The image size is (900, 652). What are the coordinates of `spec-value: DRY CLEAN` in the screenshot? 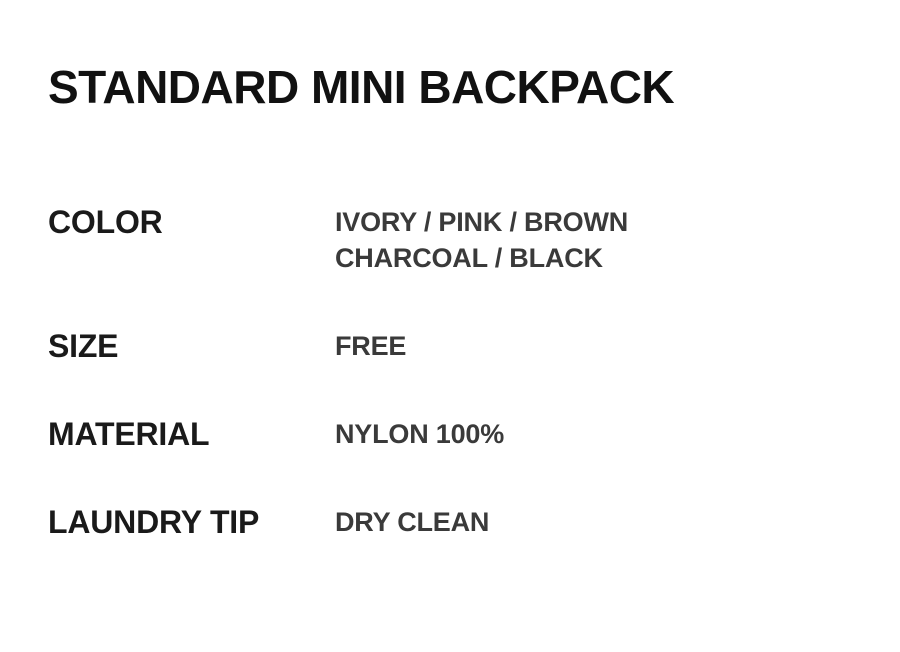 It's located at (412, 522).